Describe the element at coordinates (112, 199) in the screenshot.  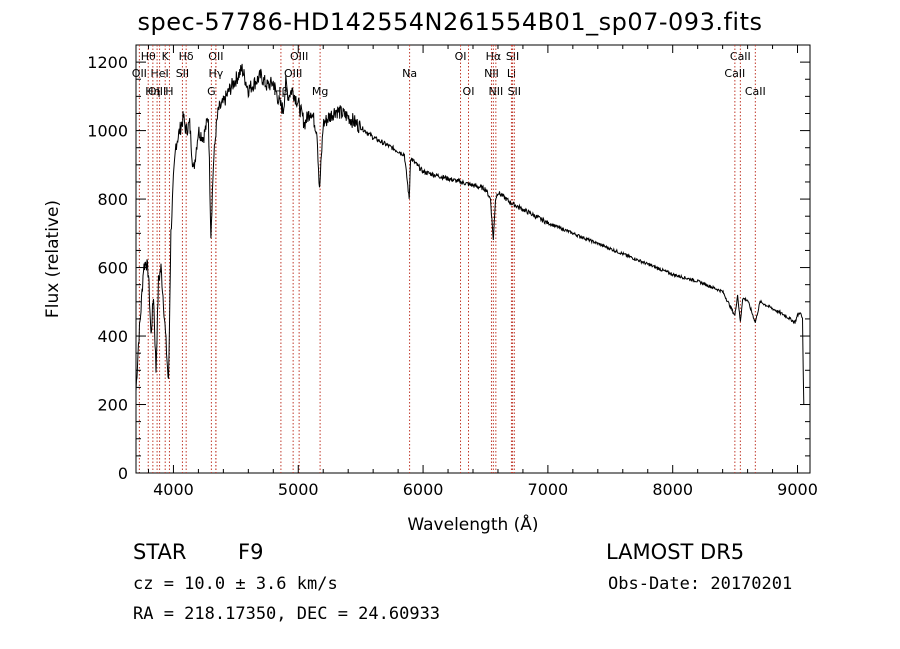
I see `y-tick-label: 800` at that location.